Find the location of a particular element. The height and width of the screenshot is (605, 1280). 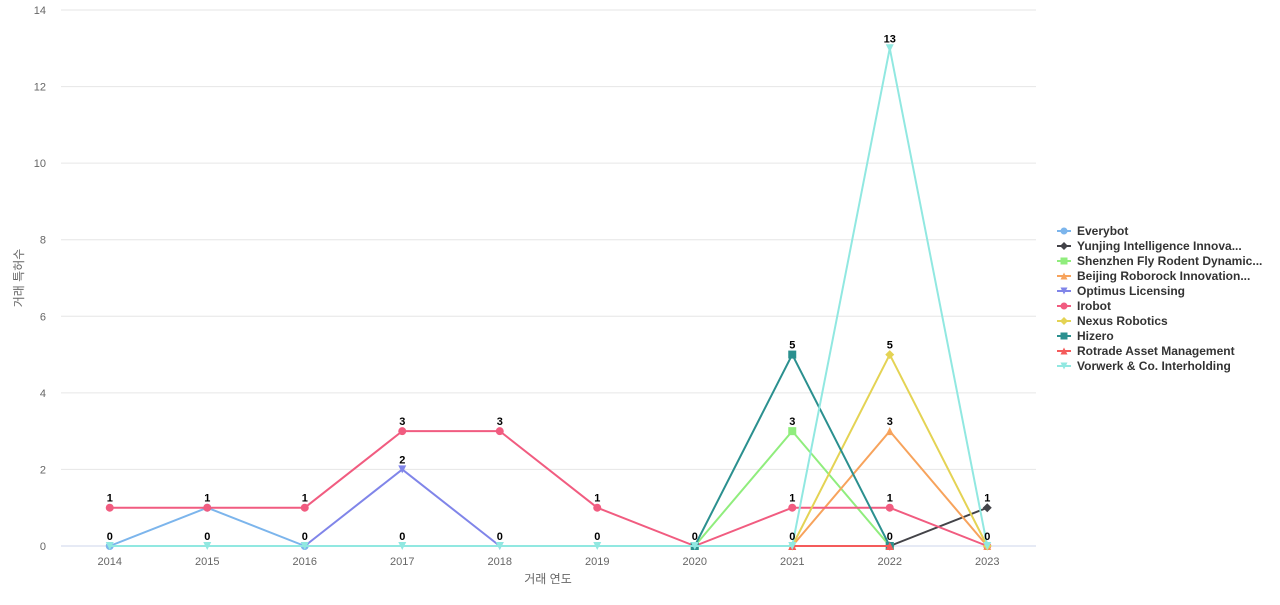

legend-item-vorwerk-co-interholding: Vorwerk & Co. Interholding is located at coordinates (1144, 366).